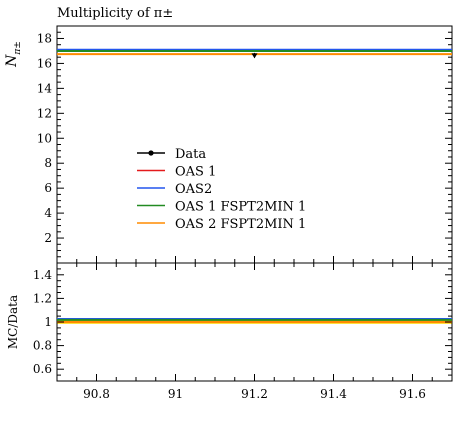 This screenshot has width=467, height=421. I want to click on legend-marker-data, so click(151, 153).